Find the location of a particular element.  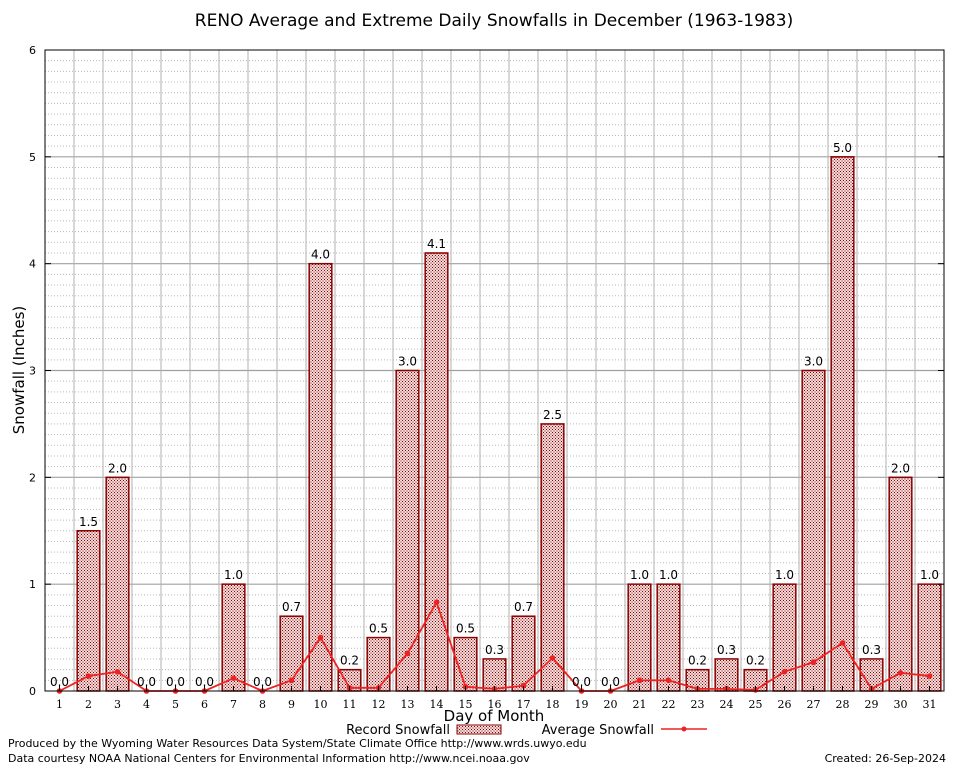

x-tick-label: 28 is located at coordinates (843, 704).